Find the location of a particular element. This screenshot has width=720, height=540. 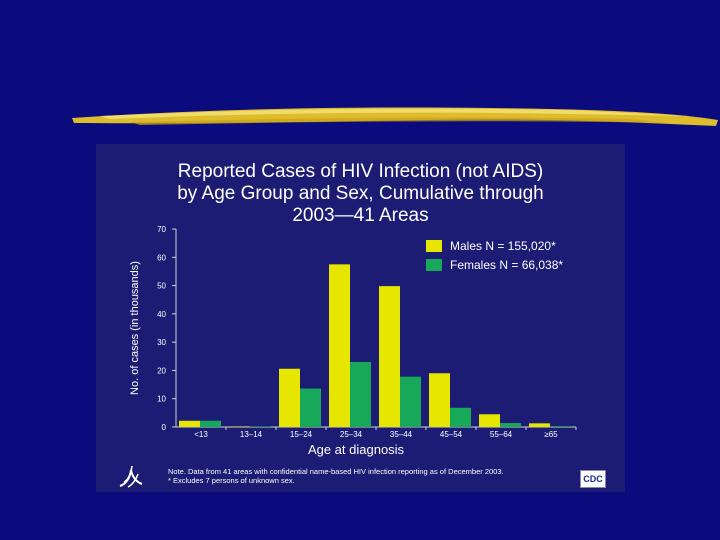

legend-label-females: Females N = 66,038* is located at coordinates (506, 265).